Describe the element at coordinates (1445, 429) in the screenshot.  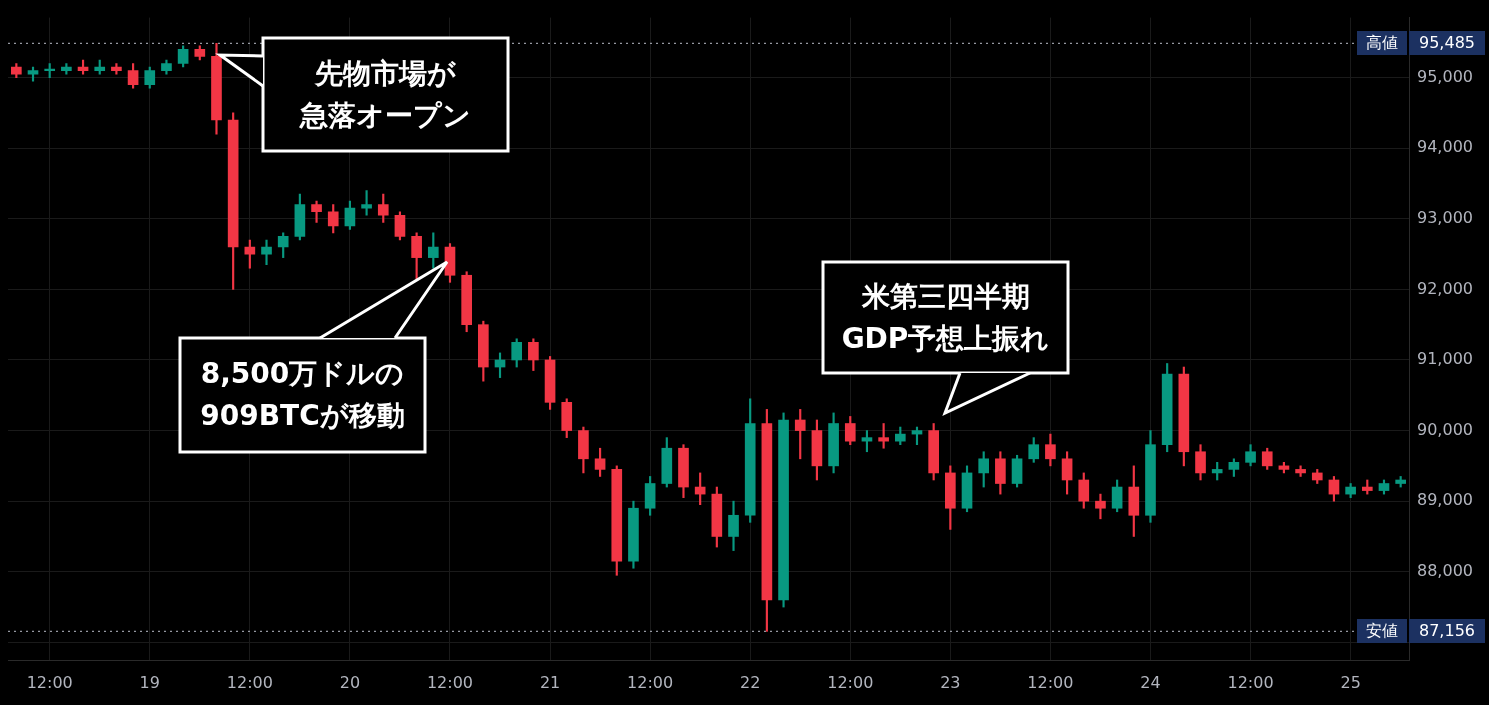
I see `y-tick-label: 90,000` at that location.